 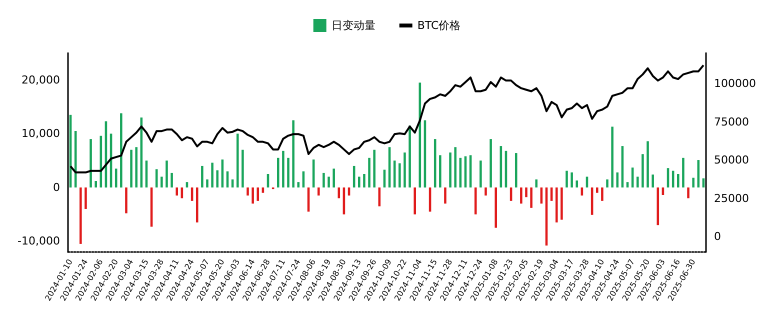 What do you see at coordinates (353, 25) in the screenshot?
I see `legend-label: 日变动量` at bounding box center [353, 25].